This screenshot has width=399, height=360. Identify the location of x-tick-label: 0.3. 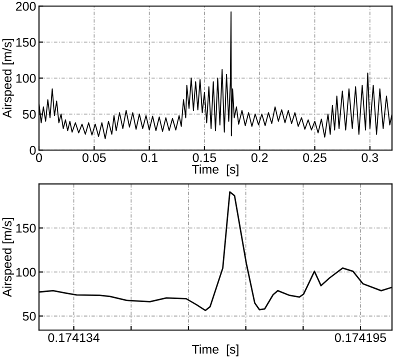
(370, 157).